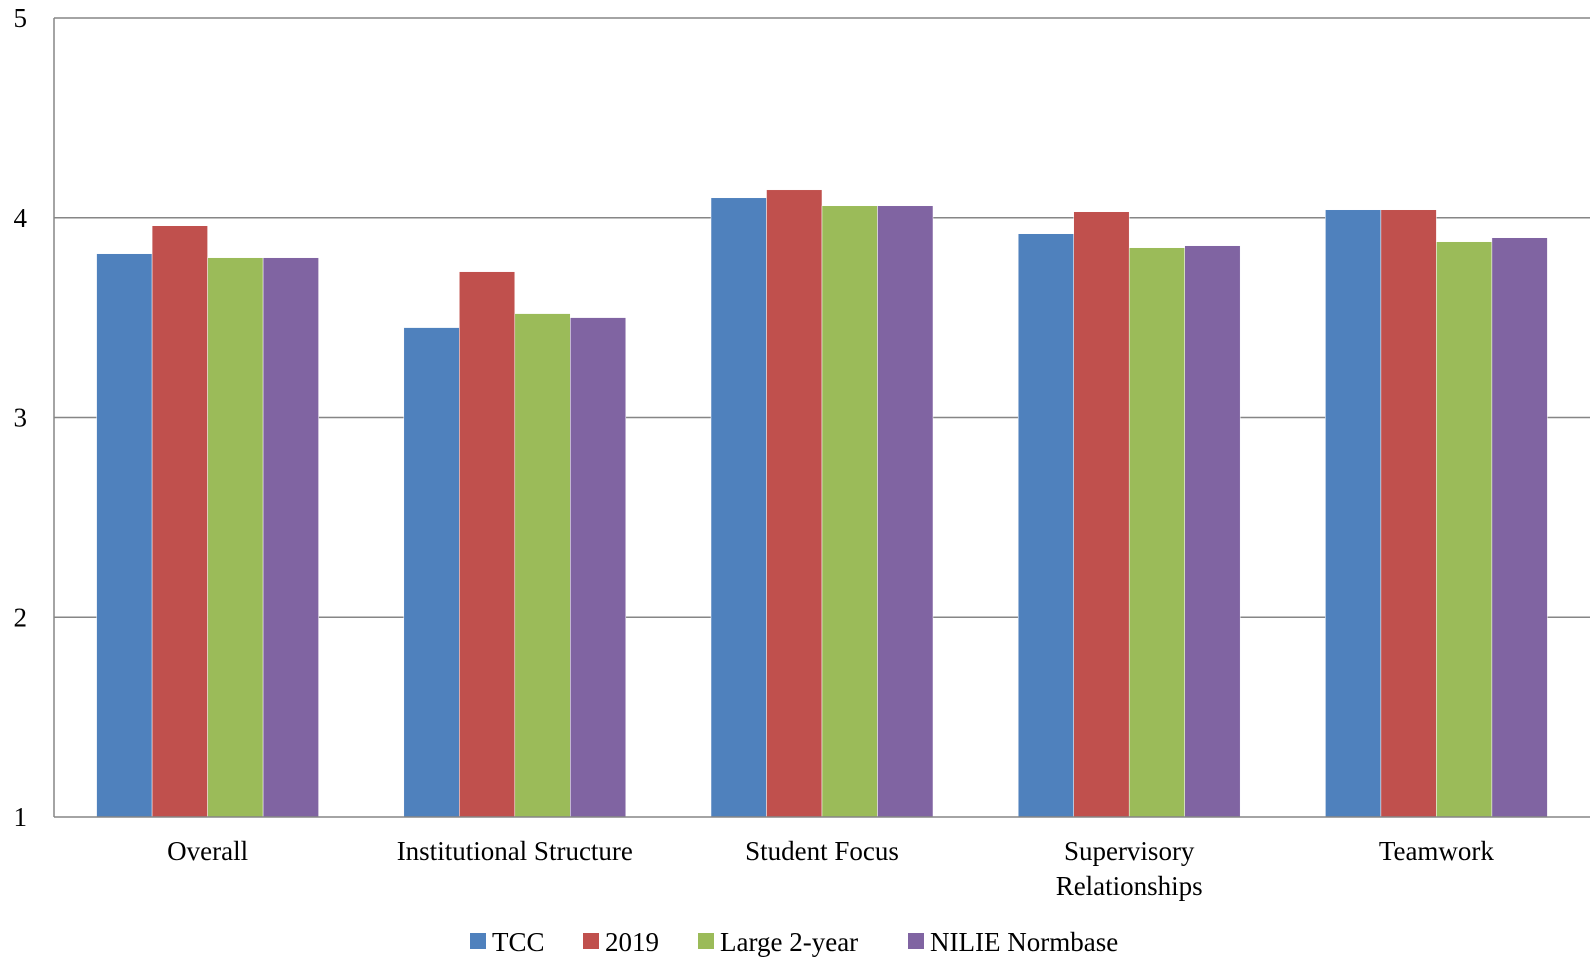  Describe the element at coordinates (916, 941) in the screenshot. I see `legend-swatch-nilie-normbase` at that location.